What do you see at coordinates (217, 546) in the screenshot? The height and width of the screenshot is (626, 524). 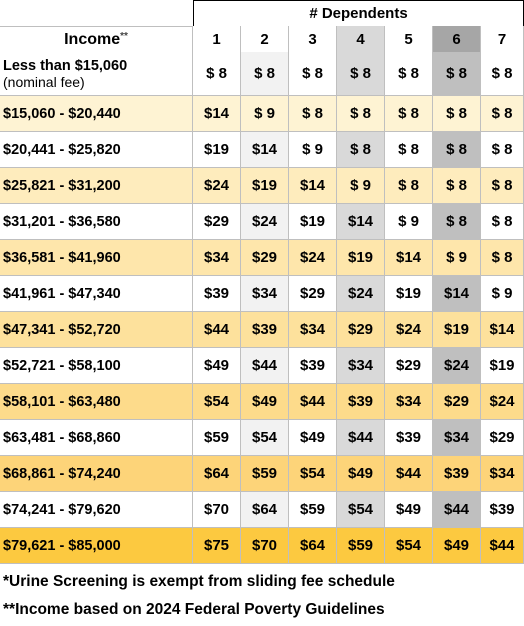 I see `fee-cell: $75` at bounding box center [217, 546].